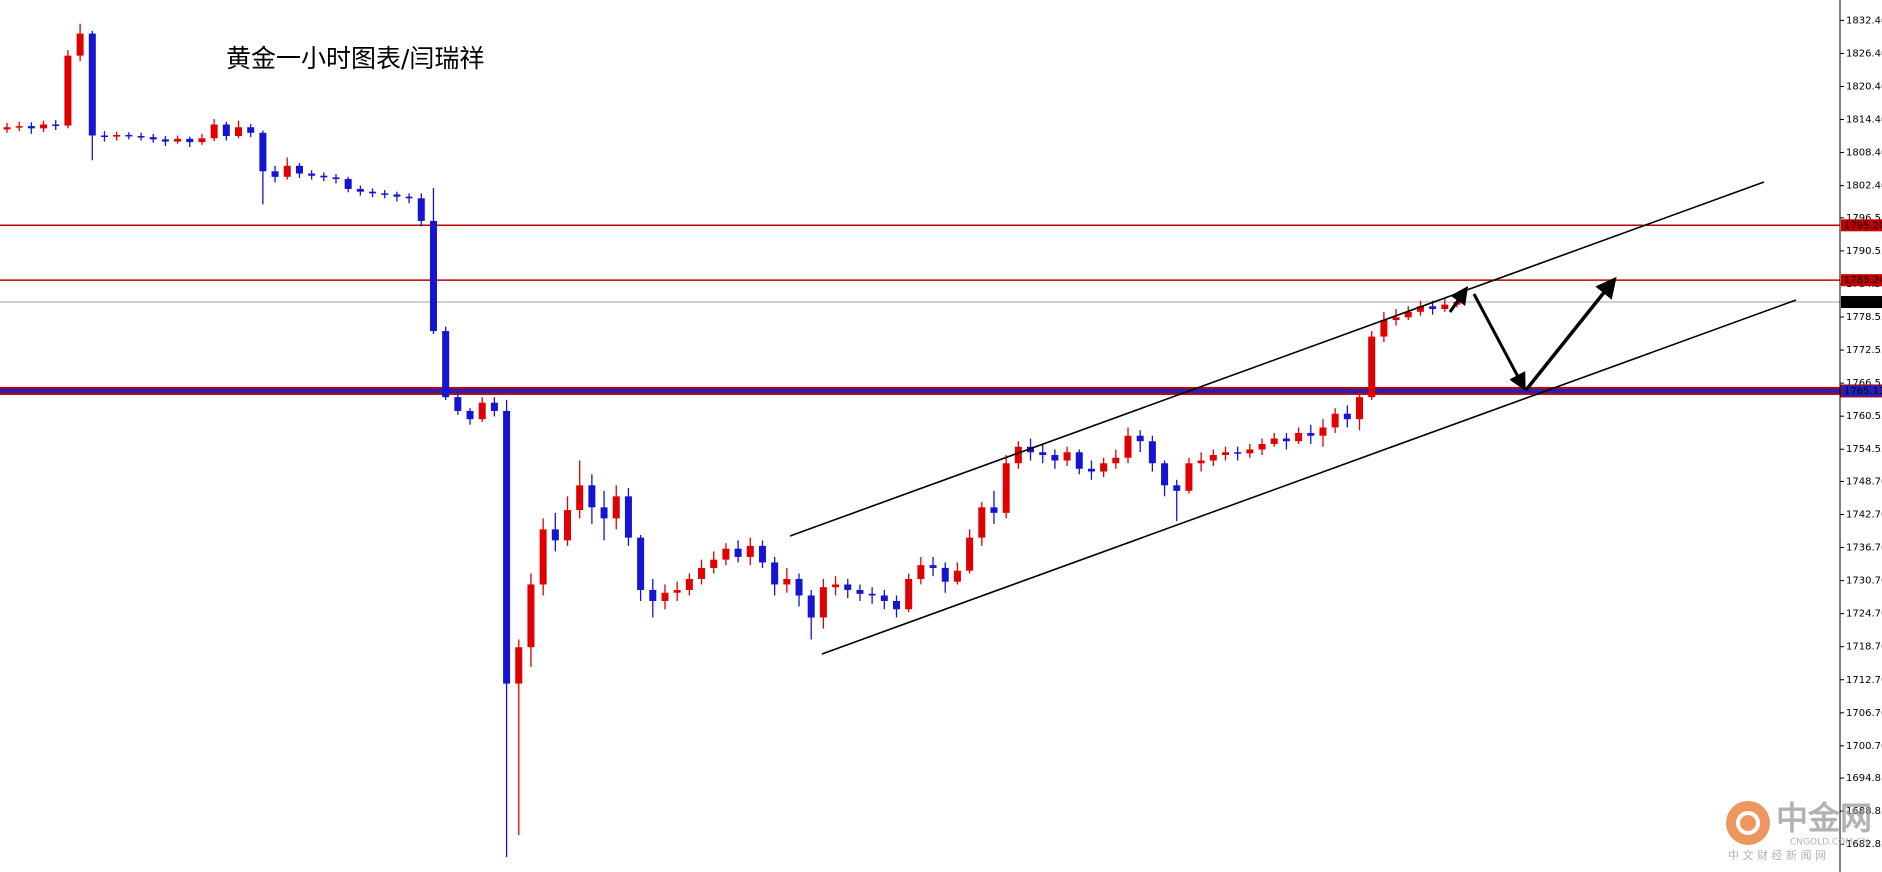 The image size is (1882, 872). I want to click on y-tick-label: 1706.70, so click(1864, 713).